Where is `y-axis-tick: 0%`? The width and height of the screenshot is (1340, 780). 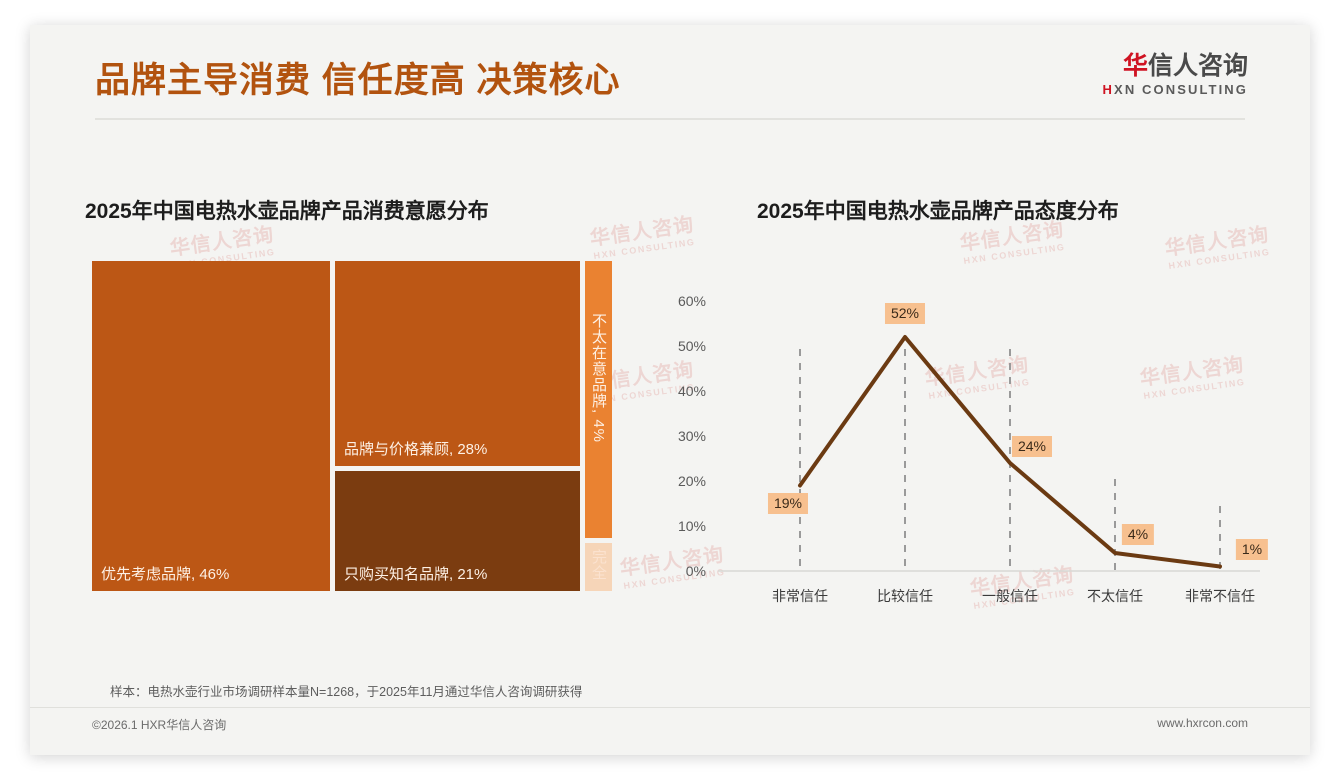
y-axis-tick: 0% is located at coordinates (695, 571).